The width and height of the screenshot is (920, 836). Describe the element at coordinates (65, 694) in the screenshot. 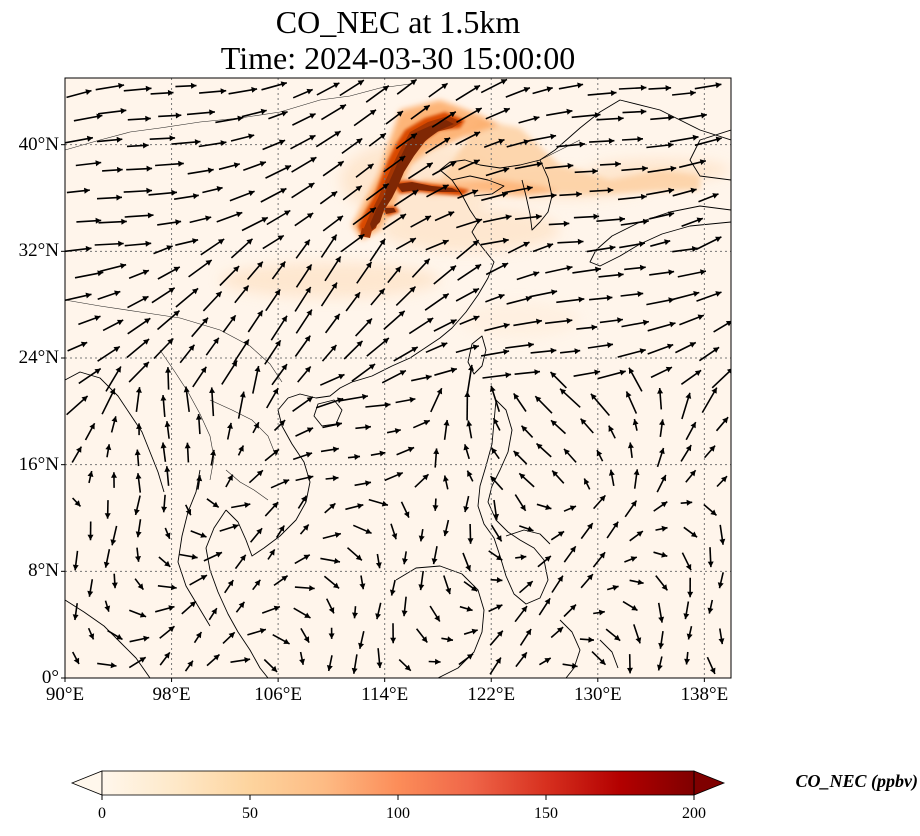

I see `lon-tick-label: 90°E` at that location.